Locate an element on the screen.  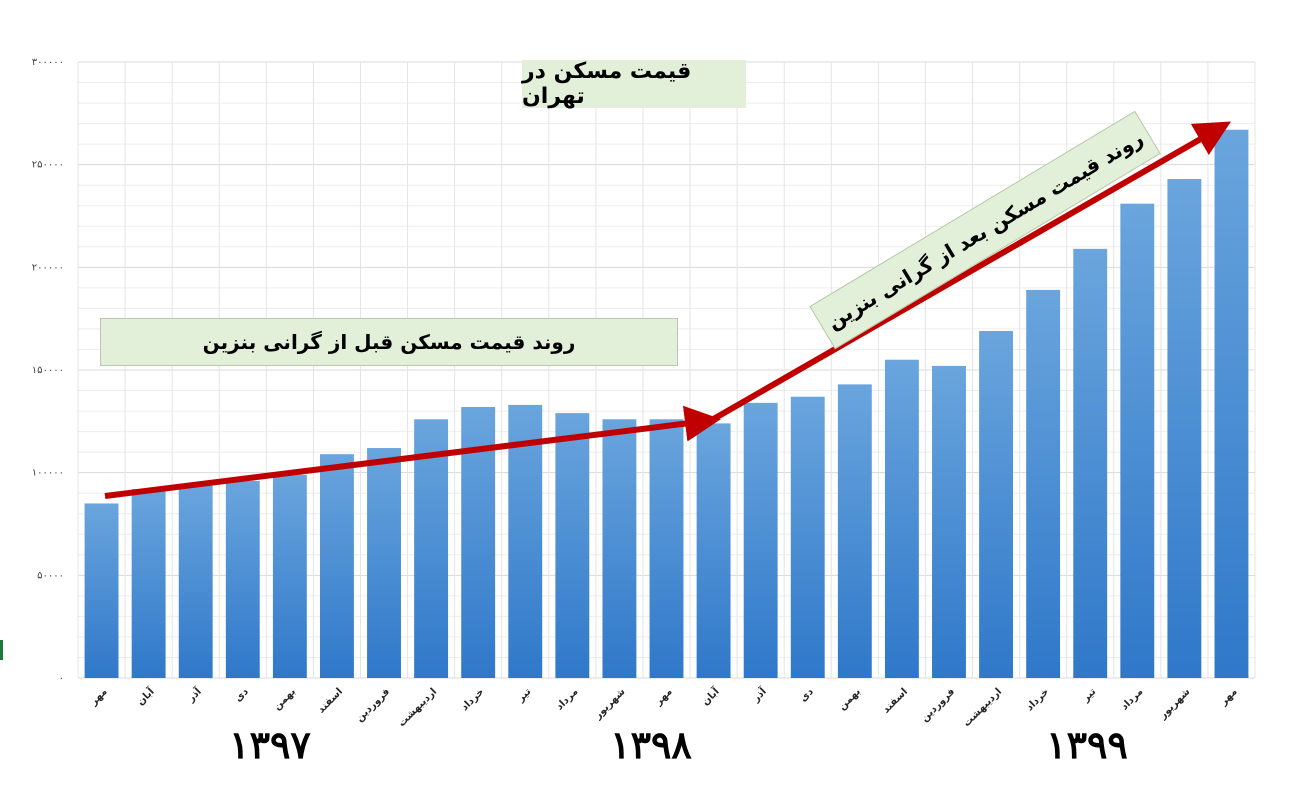
y-tick-label: ۵۰۰۰۰ is located at coordinates (50, 575).